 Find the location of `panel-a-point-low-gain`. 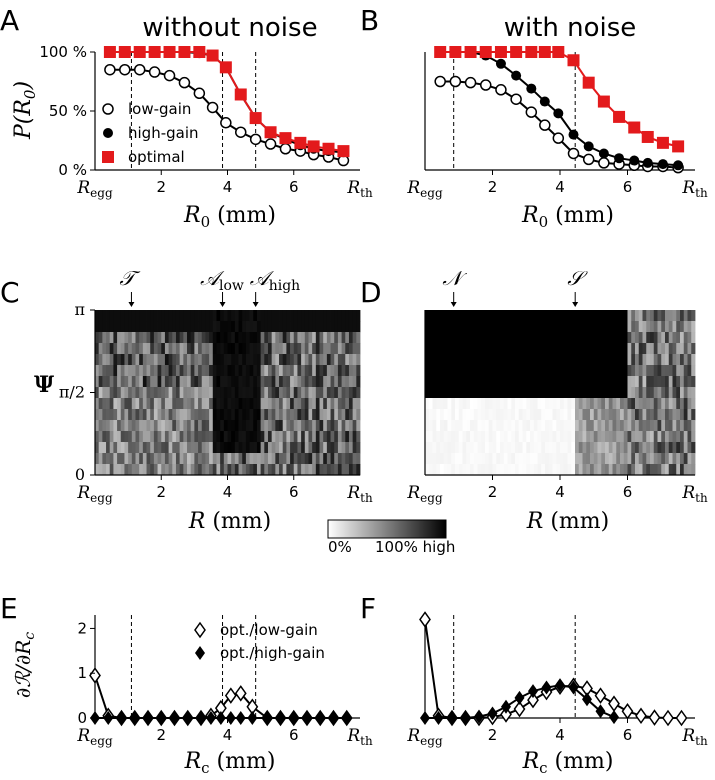

panel-a-point-low-gain is located at coordinates (184, 82).